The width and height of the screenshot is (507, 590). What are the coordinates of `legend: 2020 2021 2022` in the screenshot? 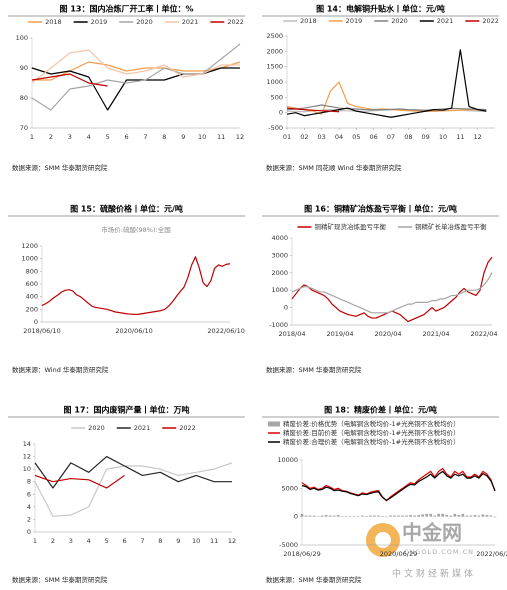 It's located at (133, 428).